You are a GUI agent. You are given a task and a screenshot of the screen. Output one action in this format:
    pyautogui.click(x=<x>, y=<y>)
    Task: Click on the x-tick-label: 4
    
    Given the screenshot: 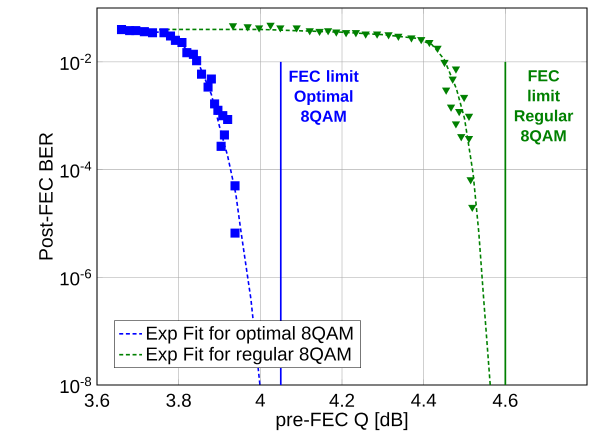 What is the action you would take?
    pyautogui.click(x=260, y=400)
    